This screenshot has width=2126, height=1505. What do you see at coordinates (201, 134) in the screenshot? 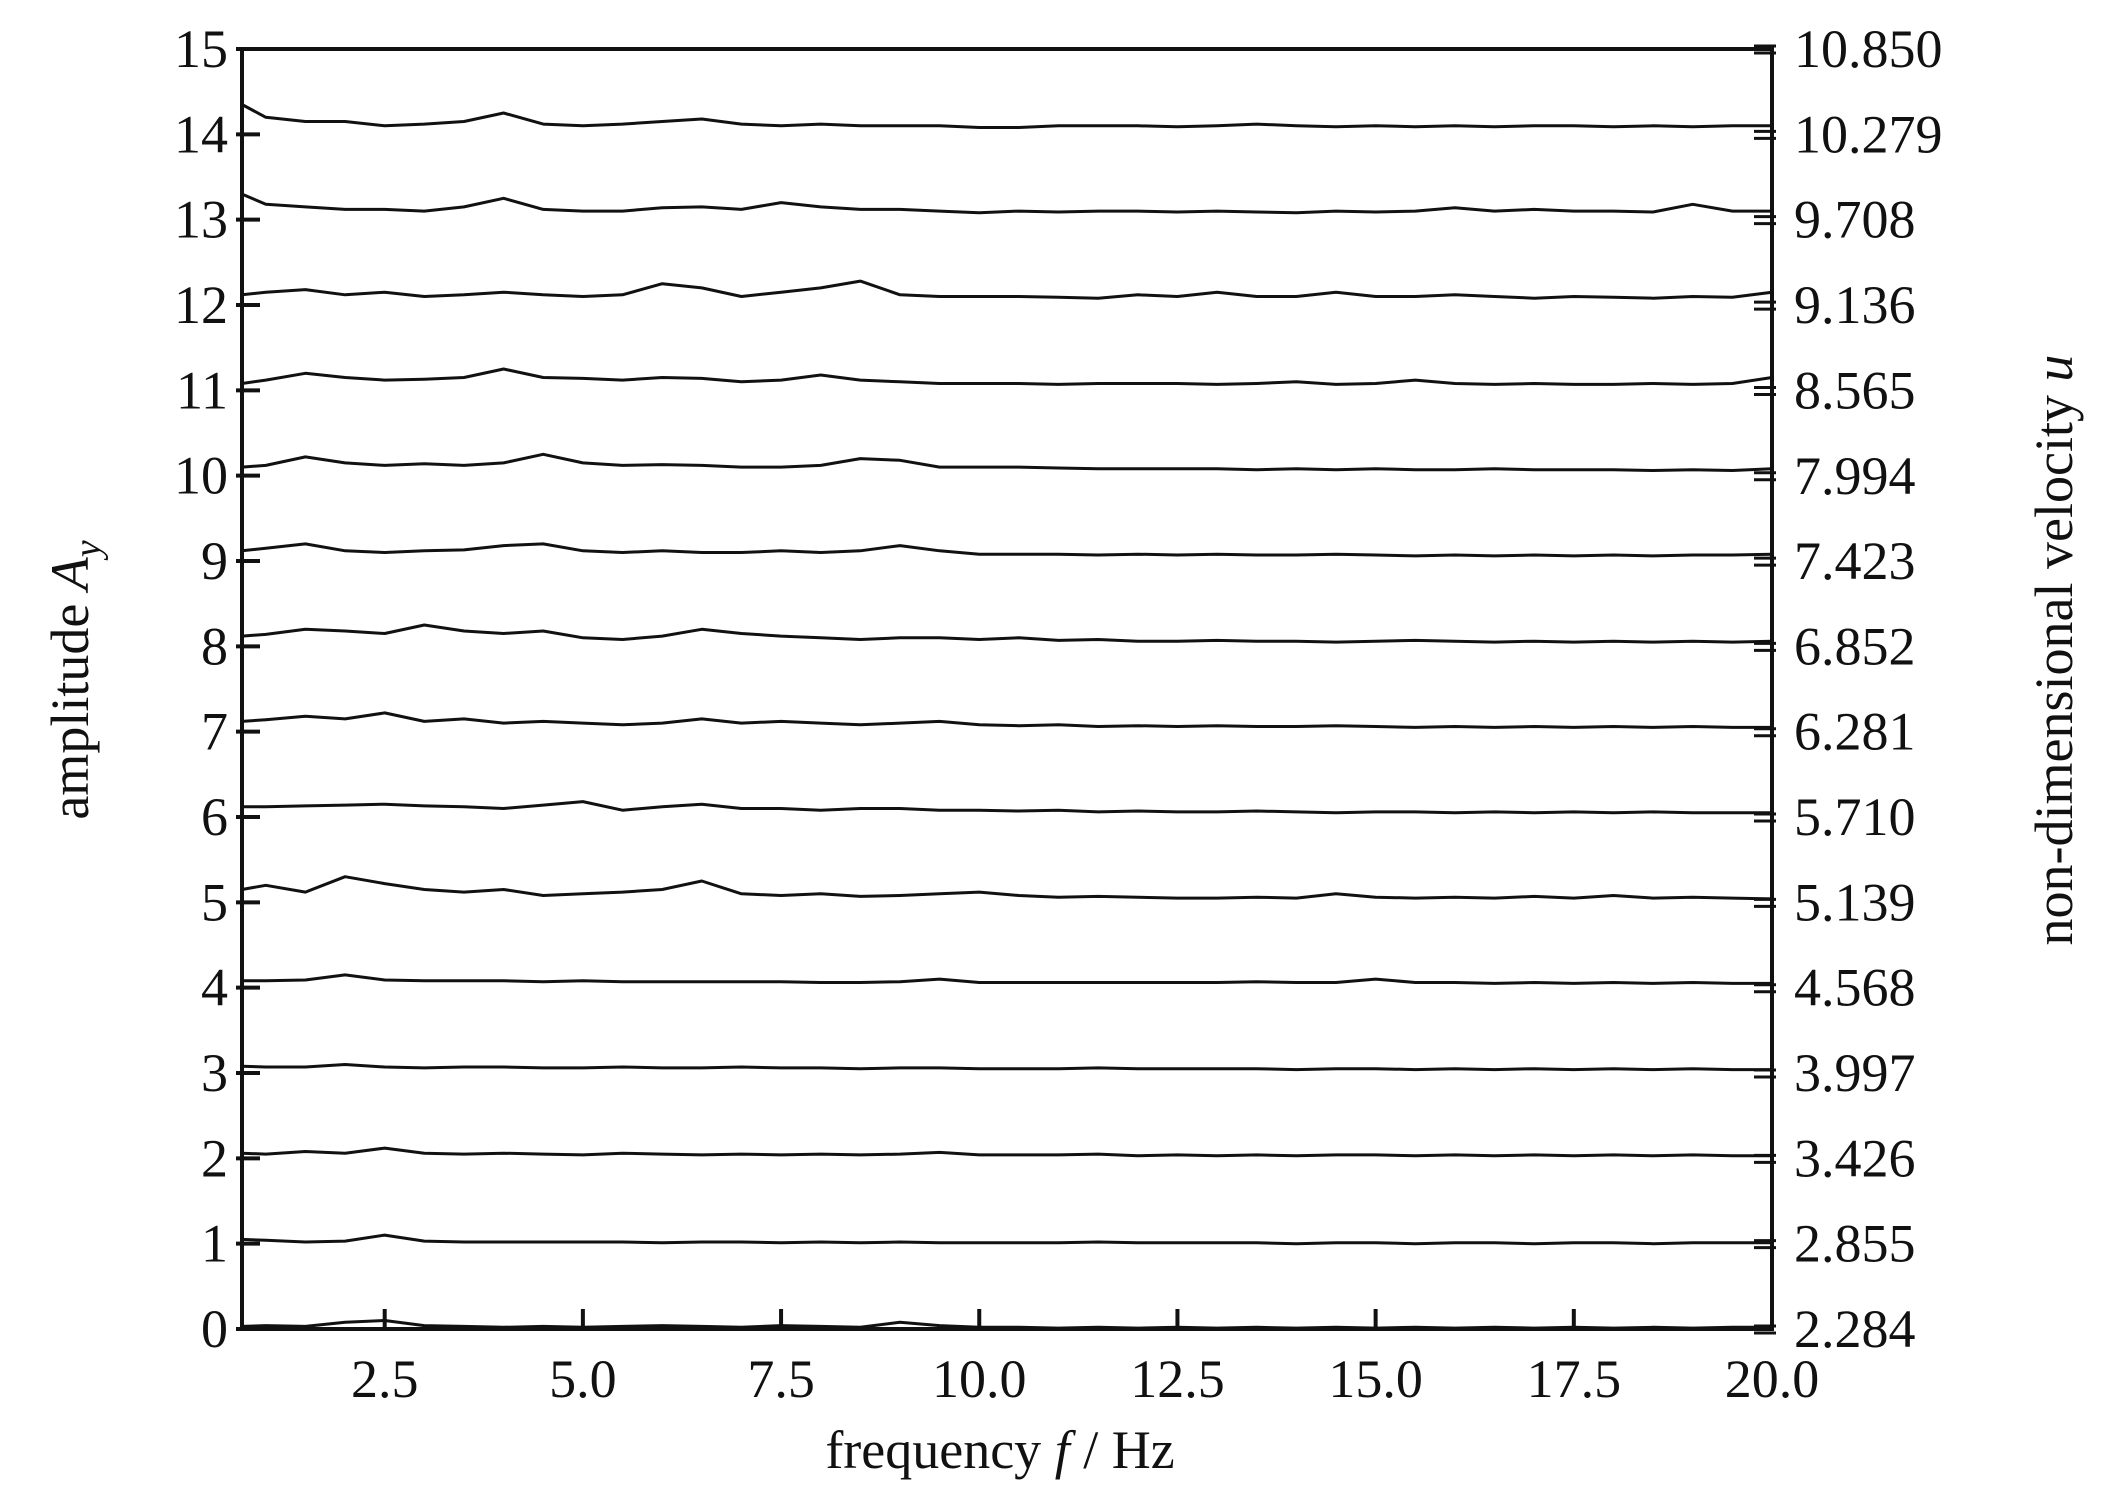
I see `y-tick-label: 14` at bounding box center [201, 134].